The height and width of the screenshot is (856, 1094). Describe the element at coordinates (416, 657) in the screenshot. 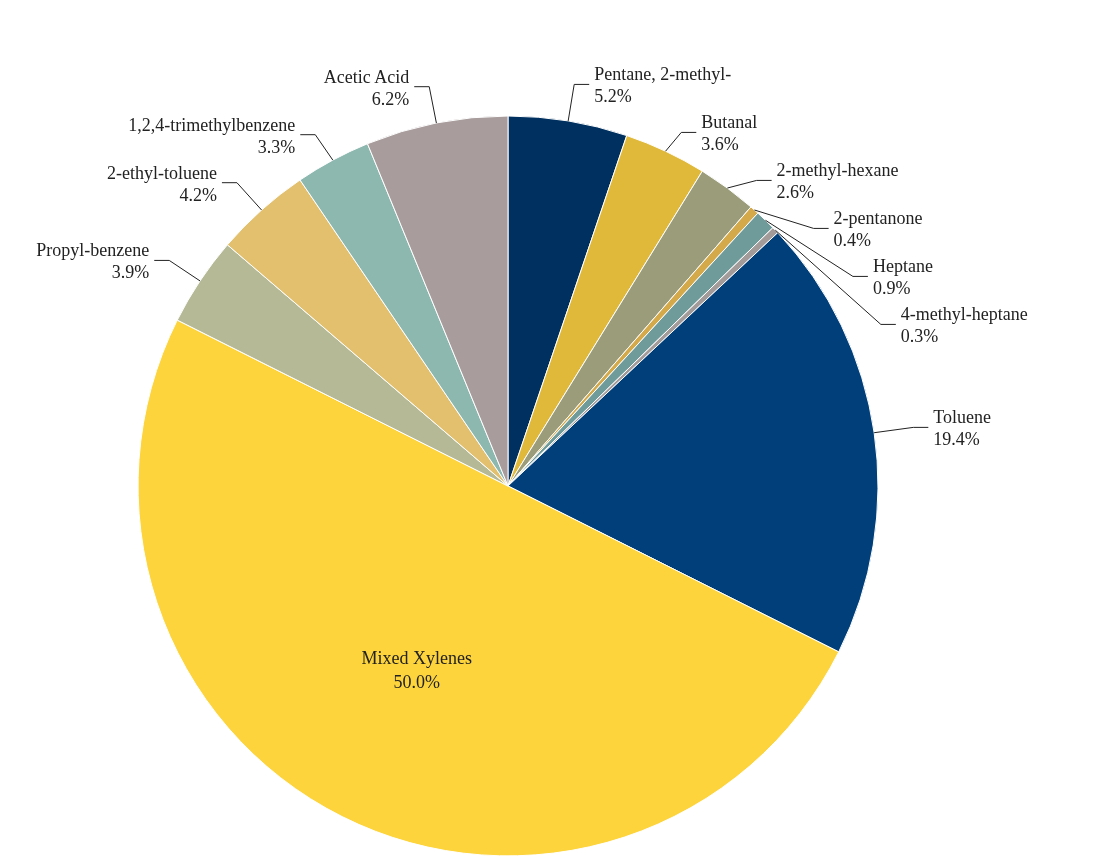

I see `slice-label: Mixed Xylenes` at that location.